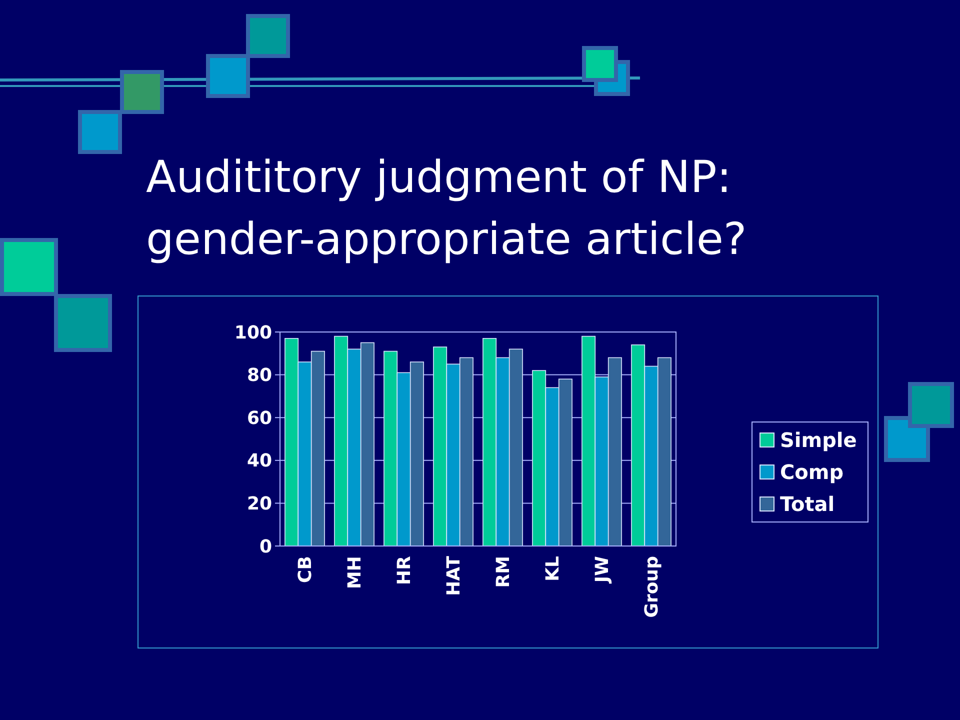 The image size is (960, 720). Describe the element at coordinates (807, 504) in the screenshot. I see `legend-label: Total` at that location.